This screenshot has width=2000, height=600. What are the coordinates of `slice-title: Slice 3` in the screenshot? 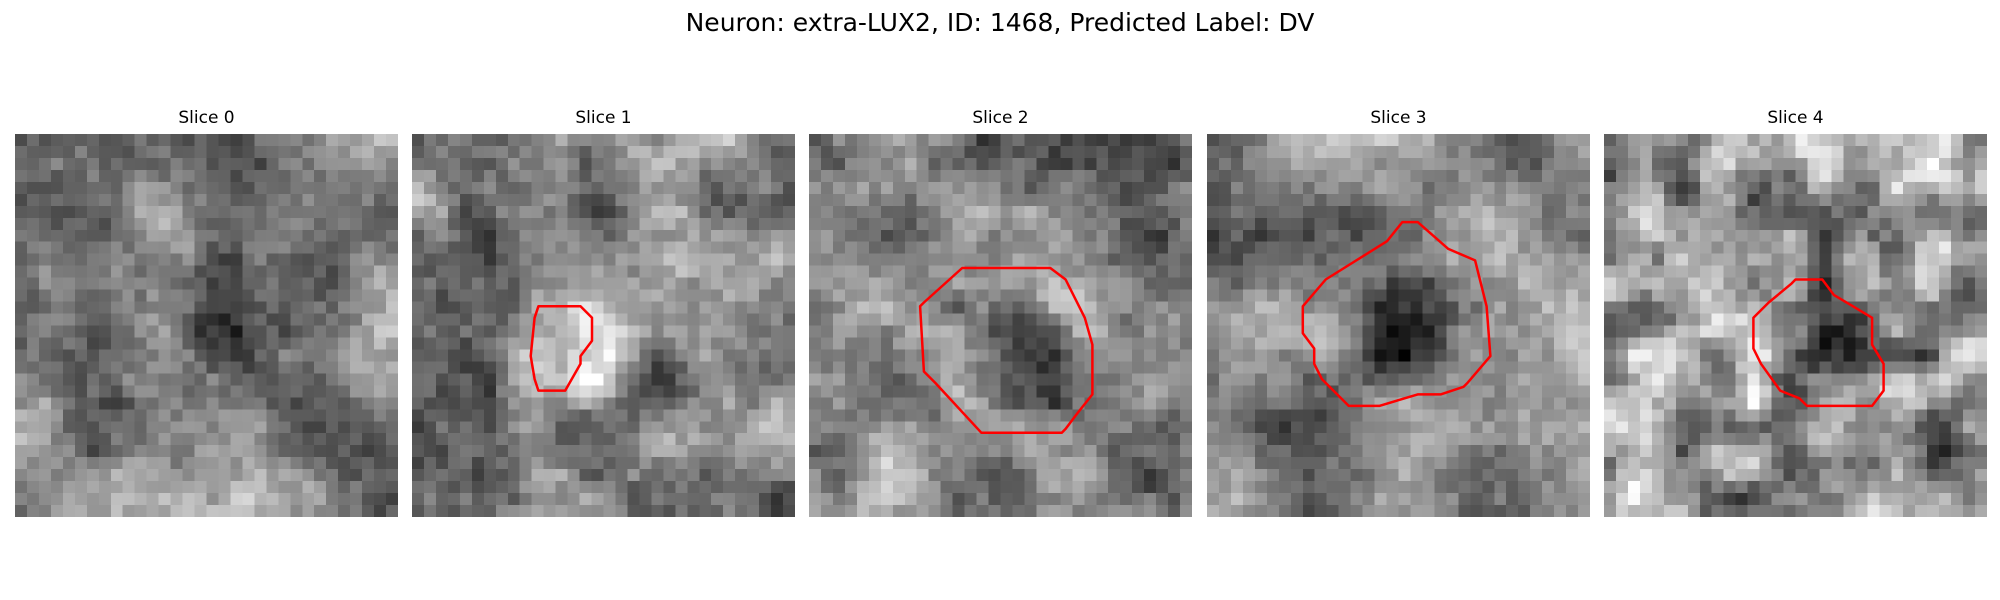 It's located at (1398, 118).